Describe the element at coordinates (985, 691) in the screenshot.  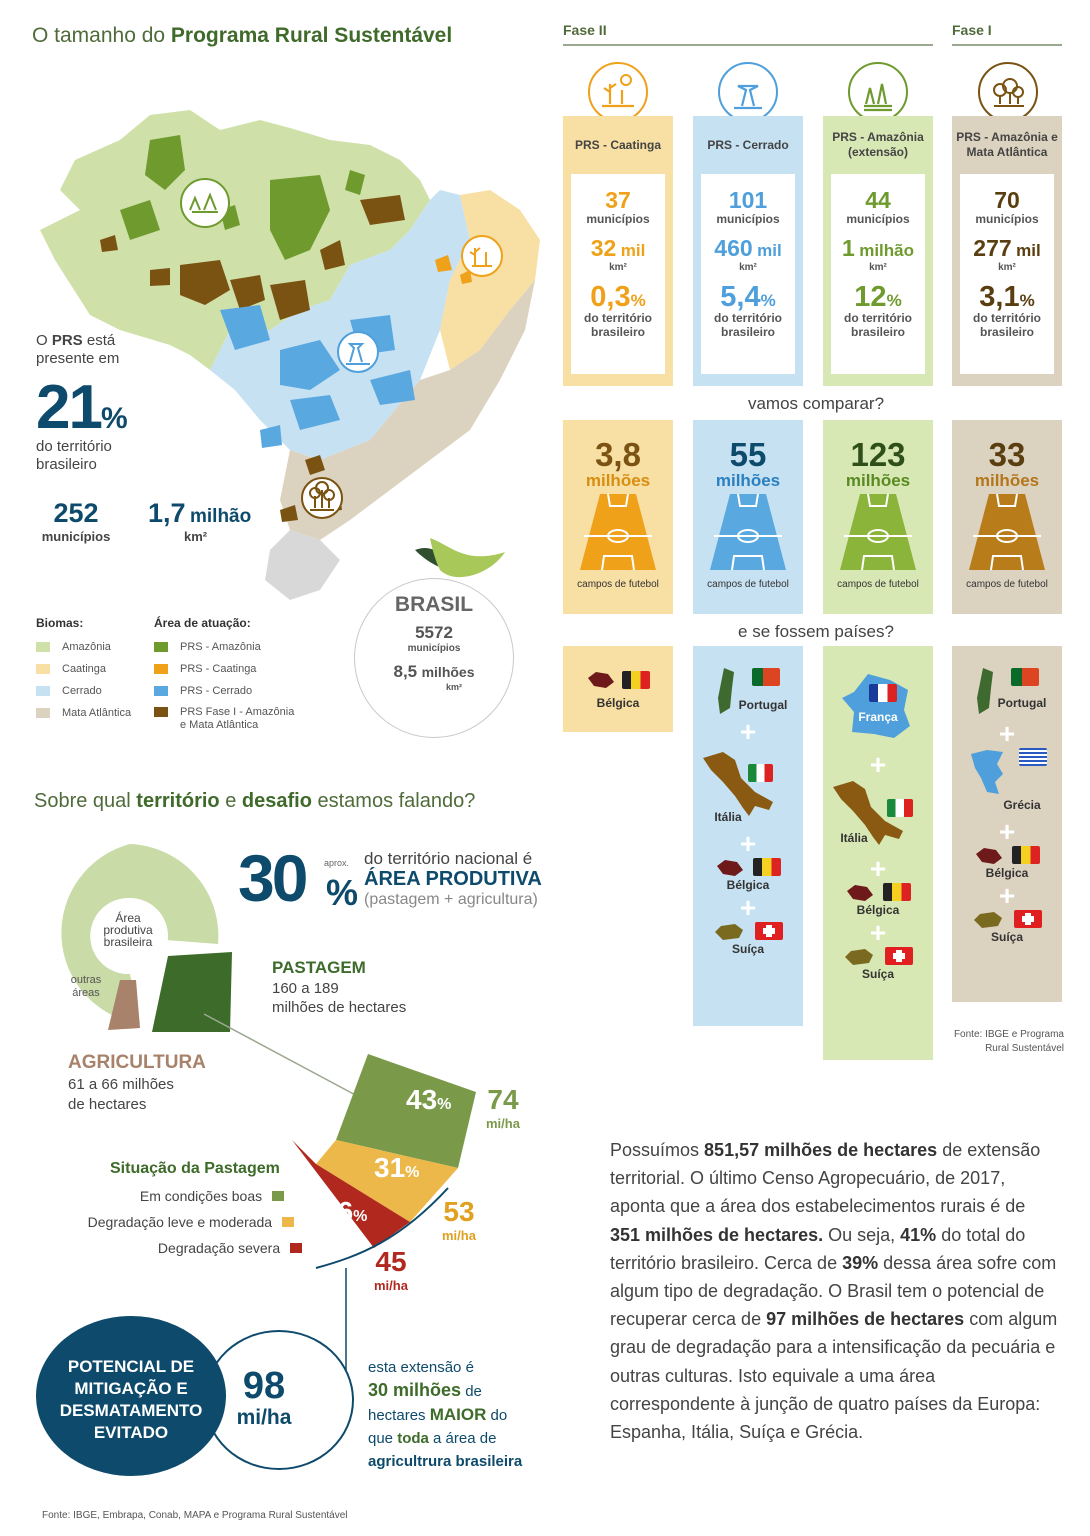
I see `portugal-shape-icon` at that location.